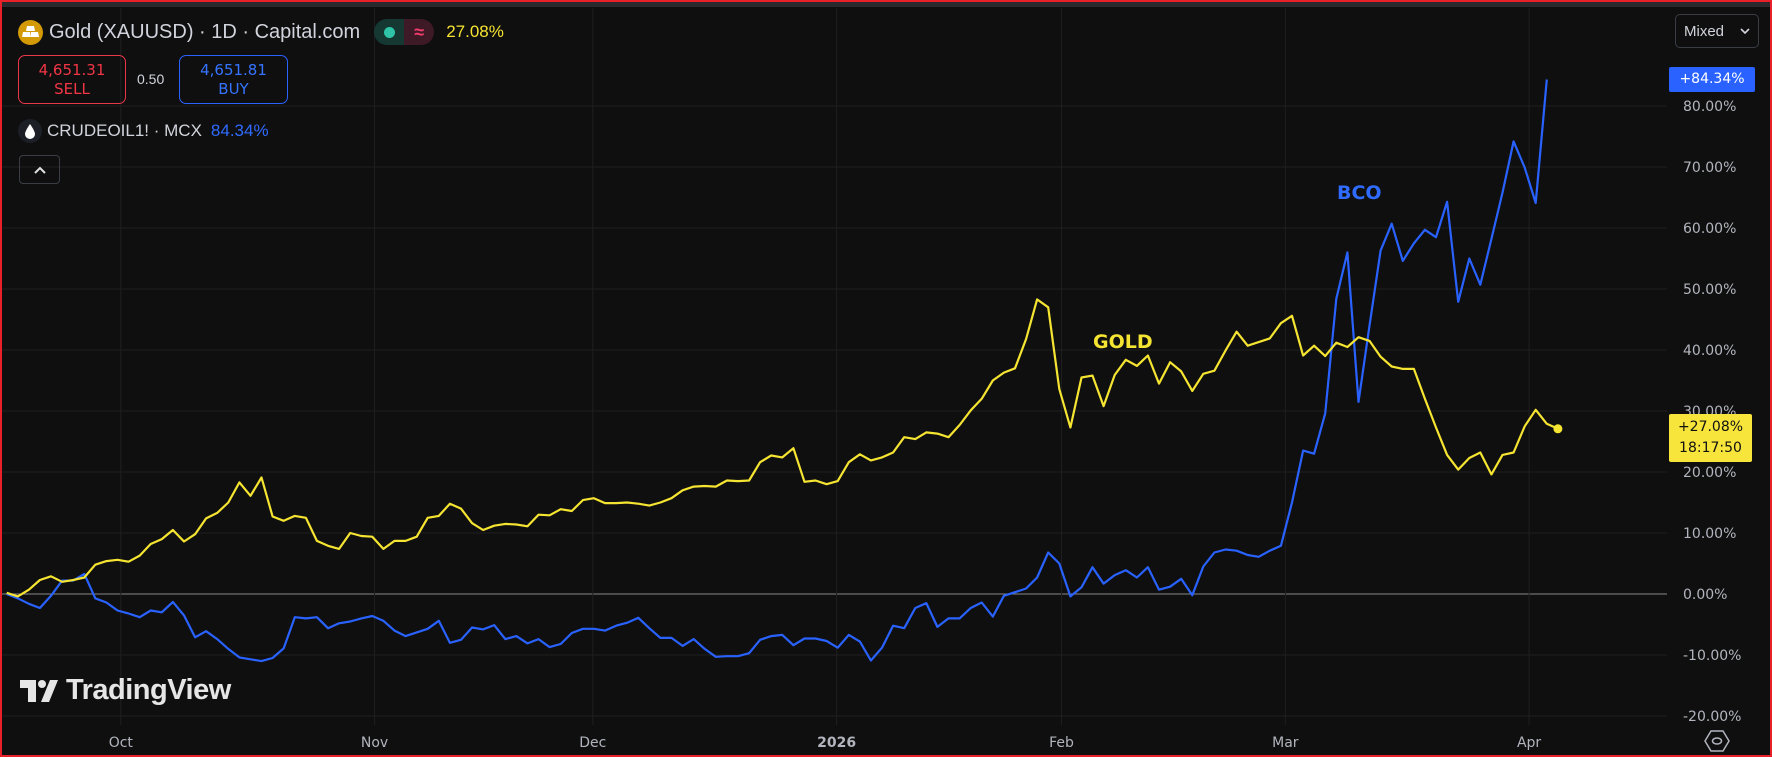 The height and width of the screenshot is (757, 1772). What do you see at coordinates (592, 743) in the screenshot?
I see `x-tick-label: Dec` at bounding box center [592, 743].